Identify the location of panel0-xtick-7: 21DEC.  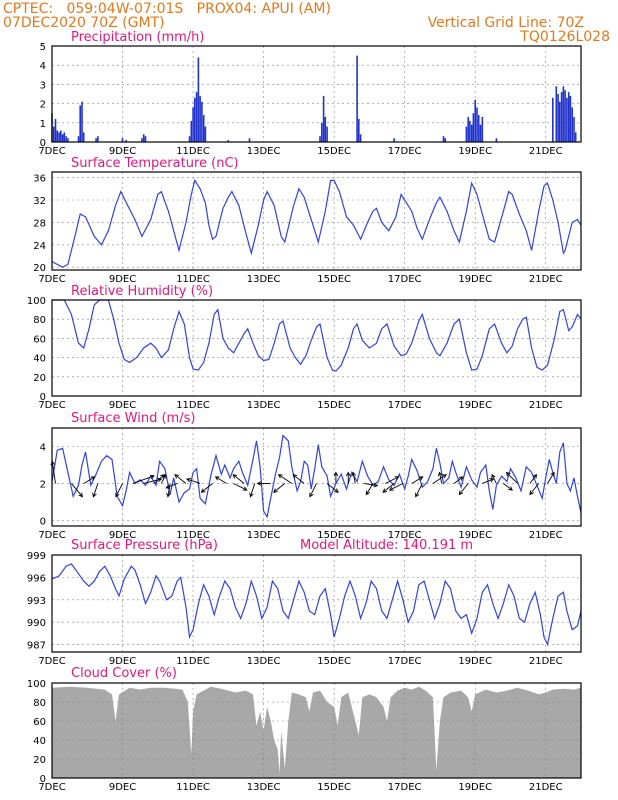
(546, 151).